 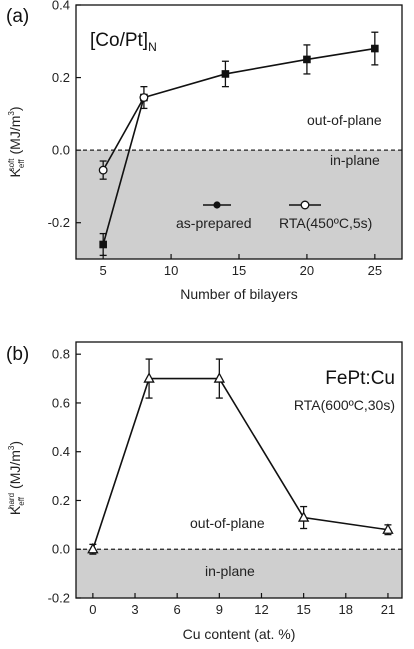 What do you see at coordinates (123, 134) in the screenshot?
I see `a-series-1-line` at bounding box center [123, 134].